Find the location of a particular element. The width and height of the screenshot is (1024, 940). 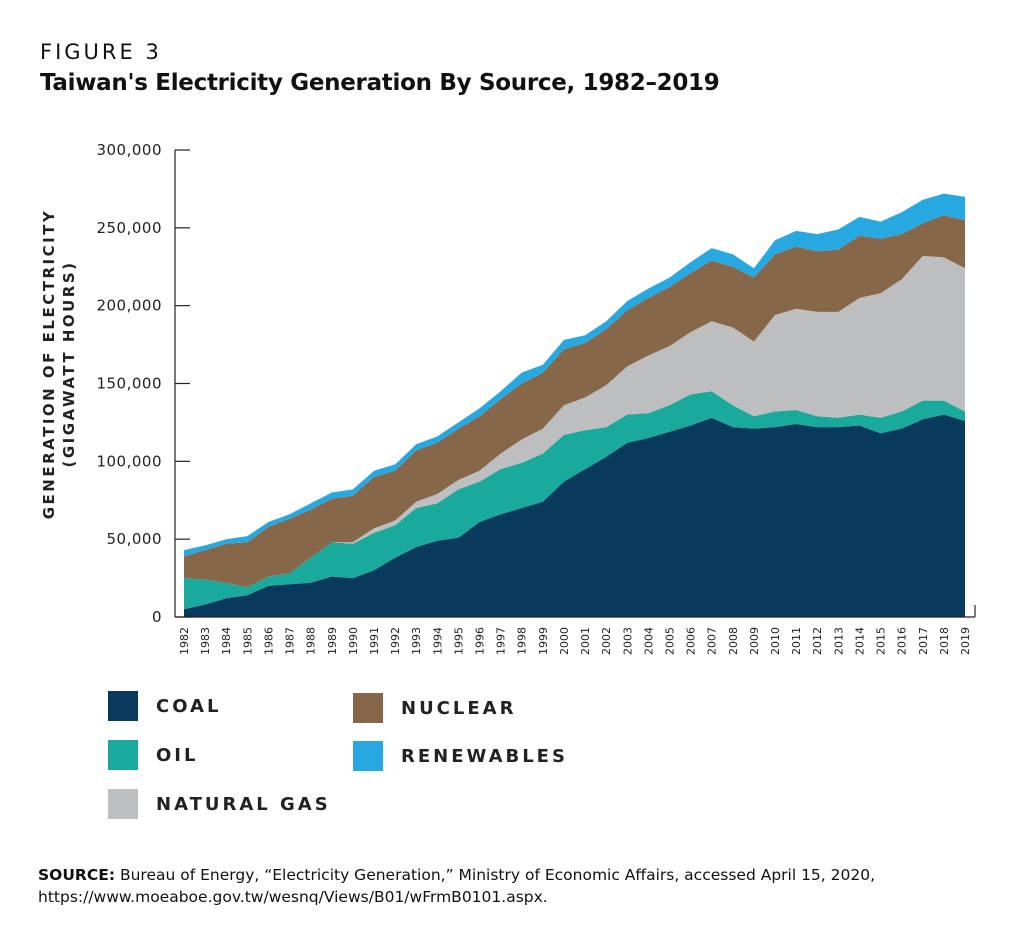

x-tick-label: 2013 is located at coordinates (838, 641).